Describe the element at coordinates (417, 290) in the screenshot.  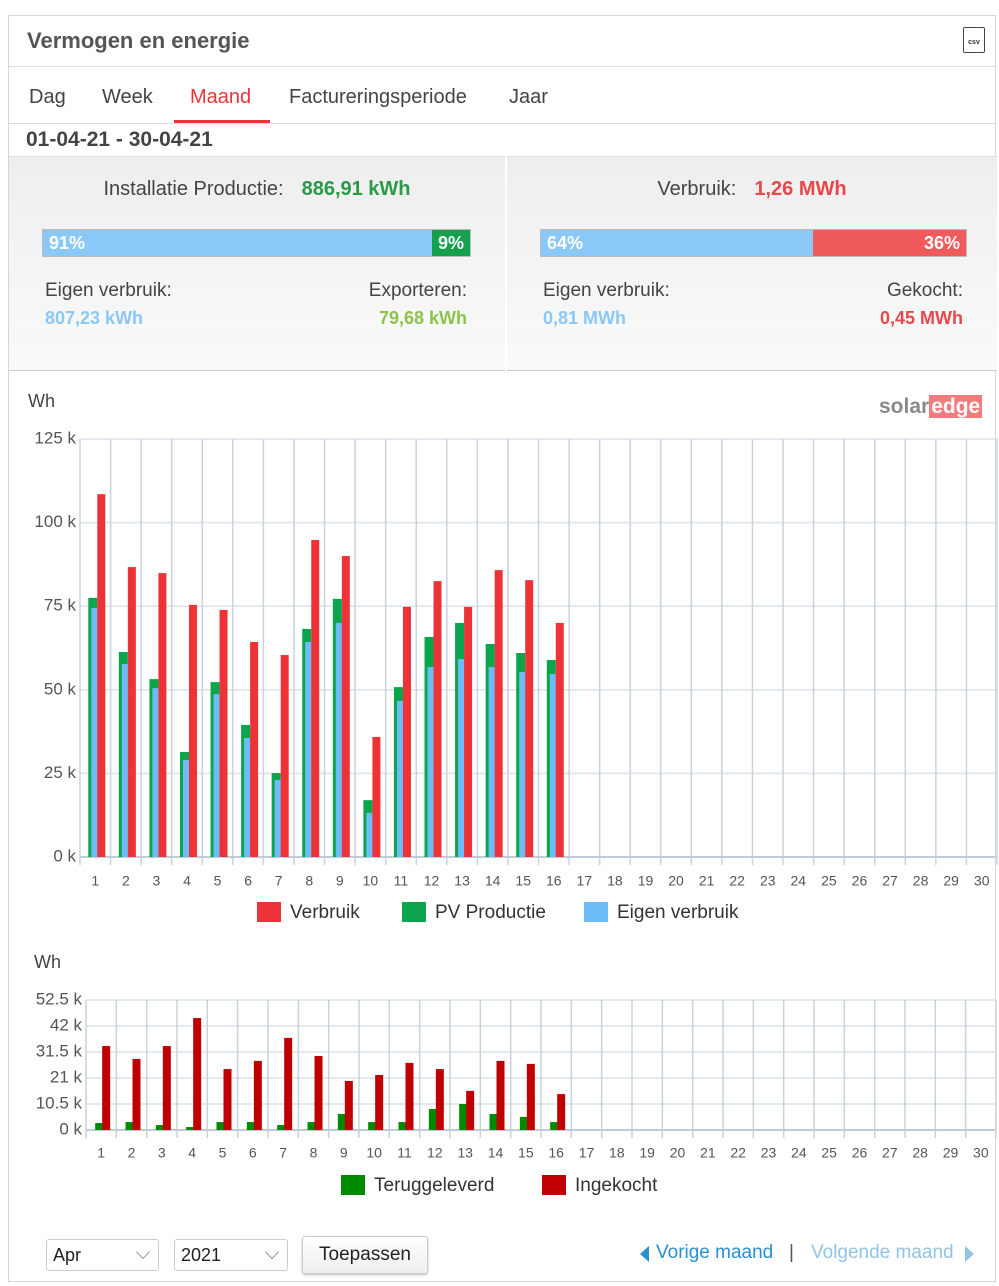
I see `stat-label: Exporteren:` at that location.